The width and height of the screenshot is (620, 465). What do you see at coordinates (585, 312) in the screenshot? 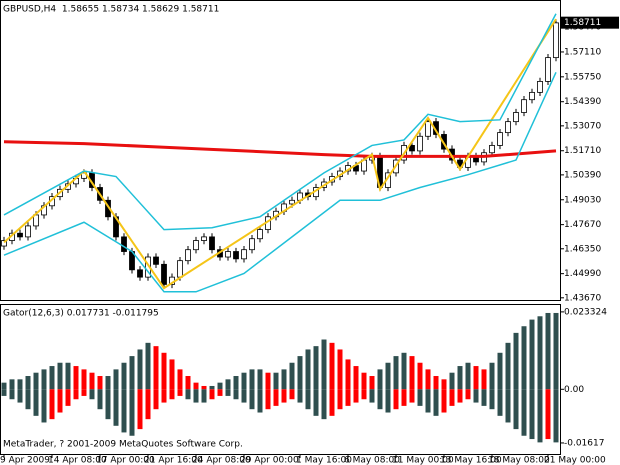
I see `y-tick-label: 0.023324` at bounding box center [585, 312].